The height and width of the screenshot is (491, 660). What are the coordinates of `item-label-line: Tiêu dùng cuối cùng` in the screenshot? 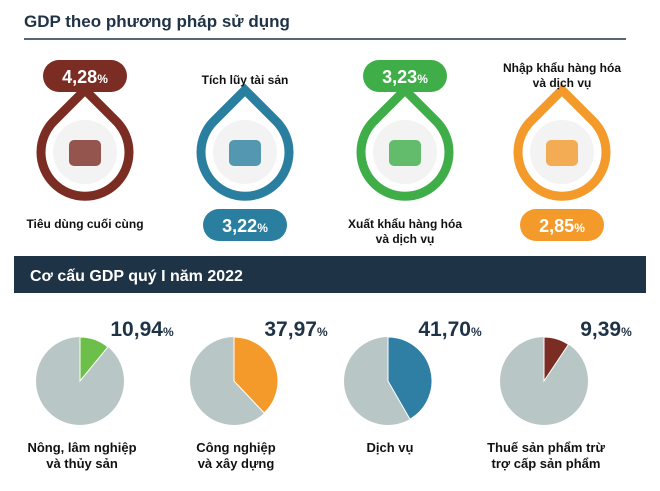 It's located at (84, 224).